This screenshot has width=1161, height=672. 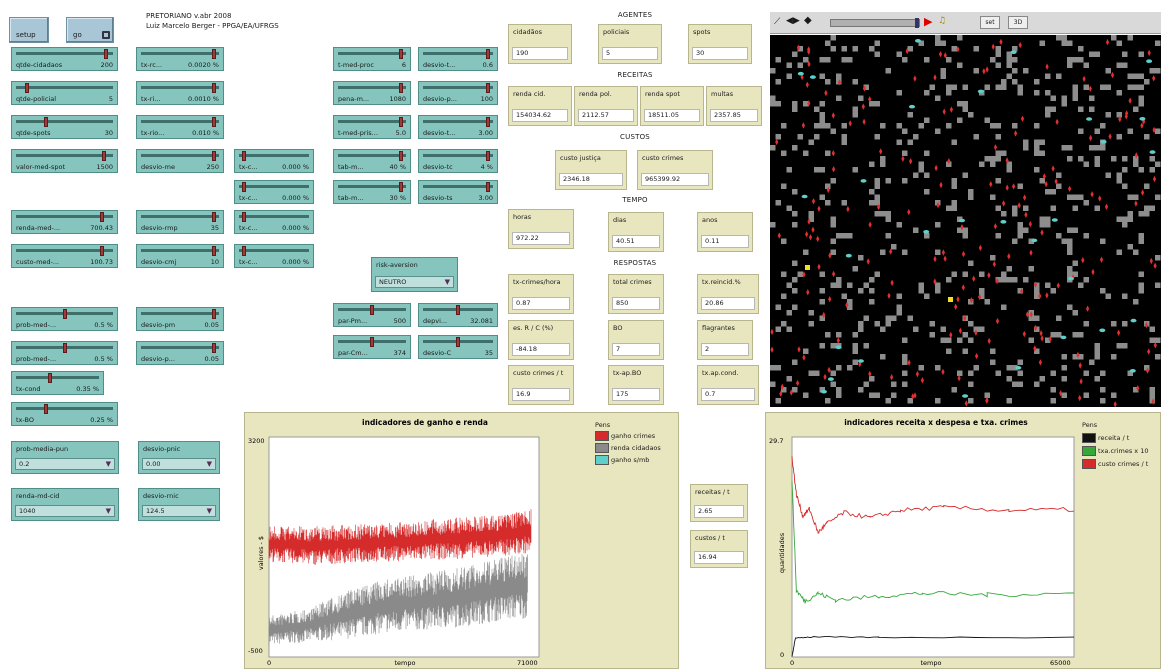 What do you see at coordinates (458, 59) in the screenshot?
I see `slider-desvio-t: desvio-t... 0.6` at bounding box center [458, 59].